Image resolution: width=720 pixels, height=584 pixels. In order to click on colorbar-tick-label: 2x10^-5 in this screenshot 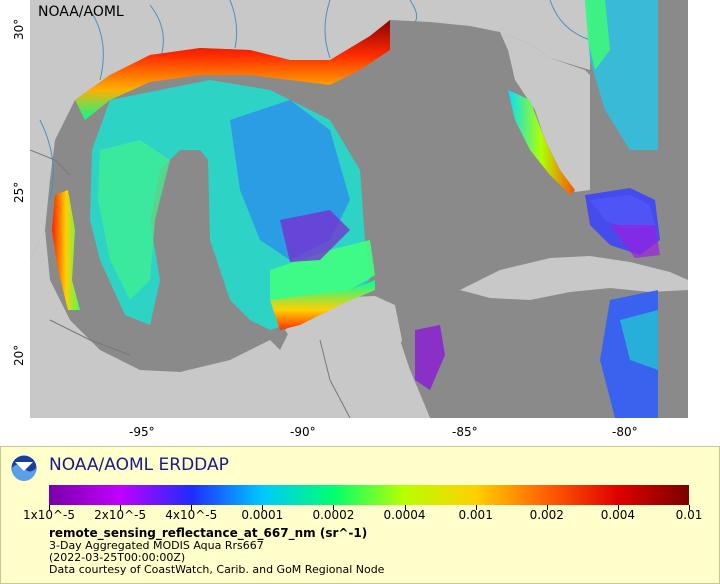, I will do `click(120, 515)`.